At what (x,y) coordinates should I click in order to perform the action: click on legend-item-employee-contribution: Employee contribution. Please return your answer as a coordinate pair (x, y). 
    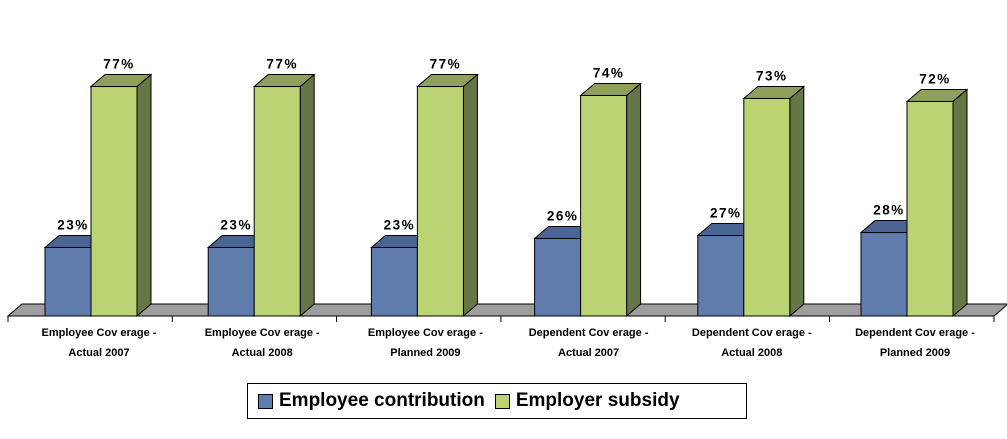
    Looking at the image, I should click on (371, 401).